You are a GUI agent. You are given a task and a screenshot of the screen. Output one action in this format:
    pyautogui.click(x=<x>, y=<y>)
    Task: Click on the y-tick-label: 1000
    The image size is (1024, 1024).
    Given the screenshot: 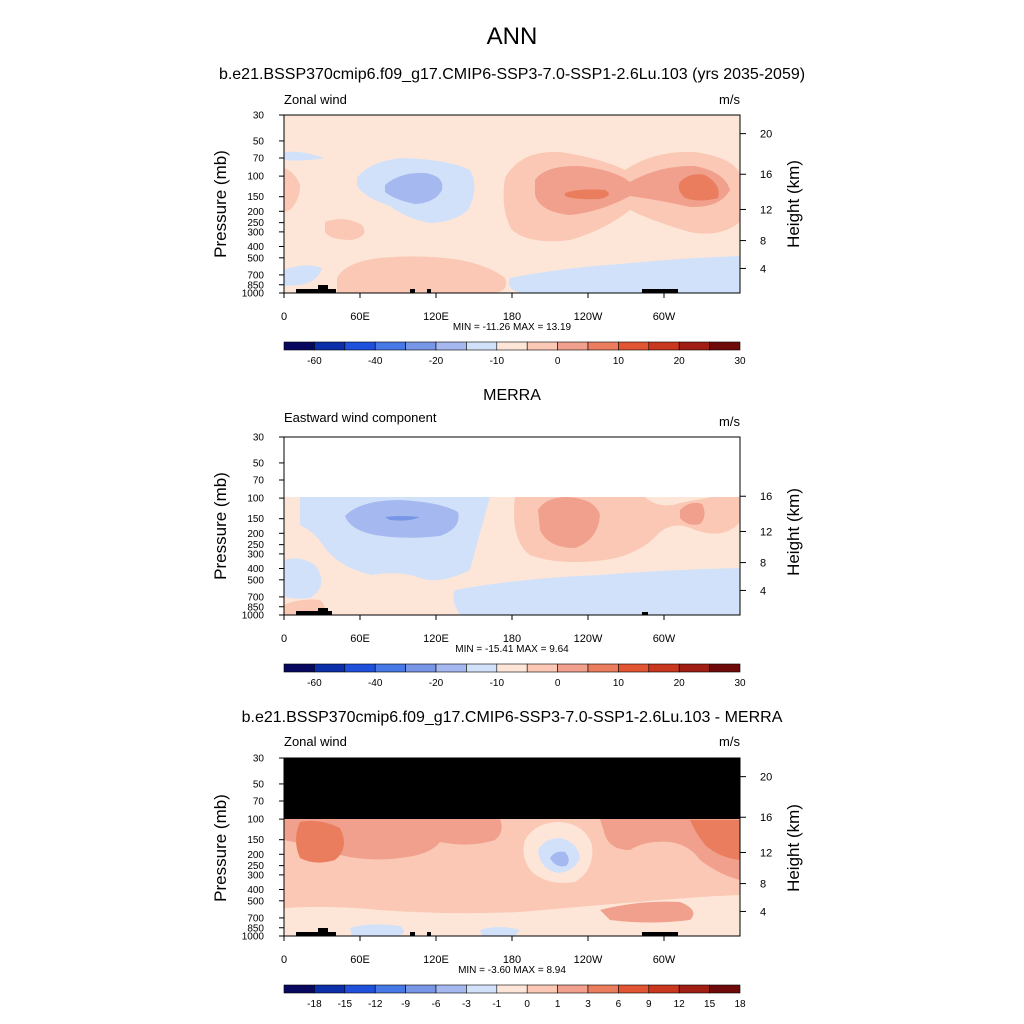 What is the action you would take?
    pyautogui.click(x=253, y=937)
    